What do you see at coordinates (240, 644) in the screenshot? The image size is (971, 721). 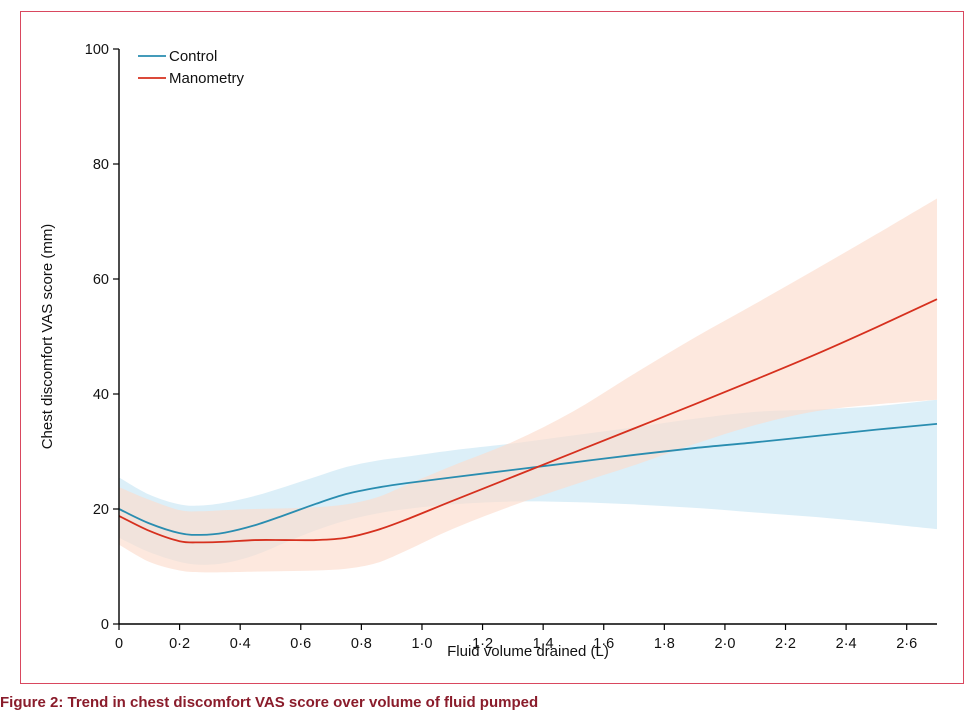 I see `x-tick-label: 0·4` at bounding box center [240, 644].